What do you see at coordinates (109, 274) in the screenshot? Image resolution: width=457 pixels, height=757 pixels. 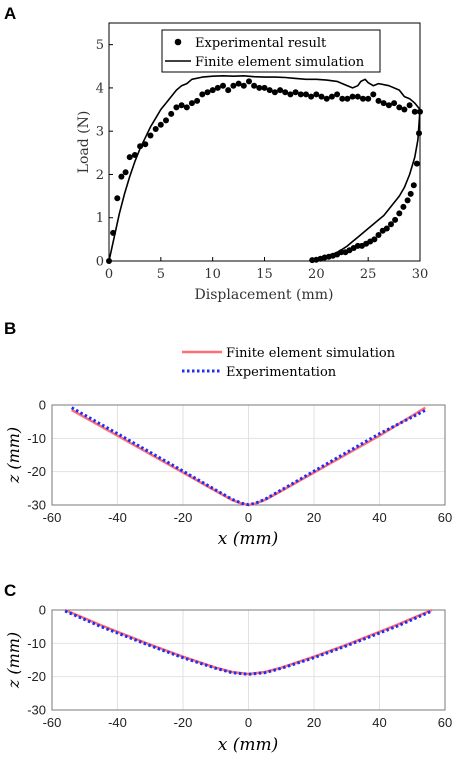 I see `panel-a-x-tick-label: 0` at bounding box center [109, 274].